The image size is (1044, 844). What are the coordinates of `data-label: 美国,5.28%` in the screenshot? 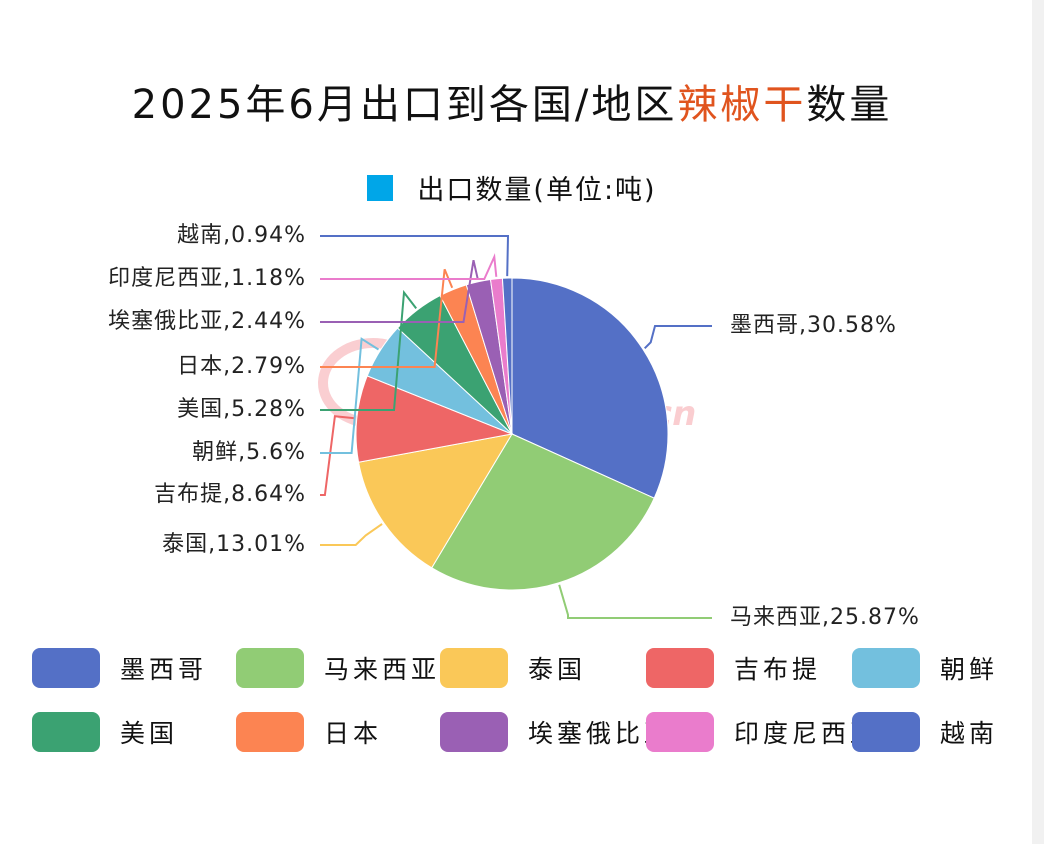 It's located at (241, 409).